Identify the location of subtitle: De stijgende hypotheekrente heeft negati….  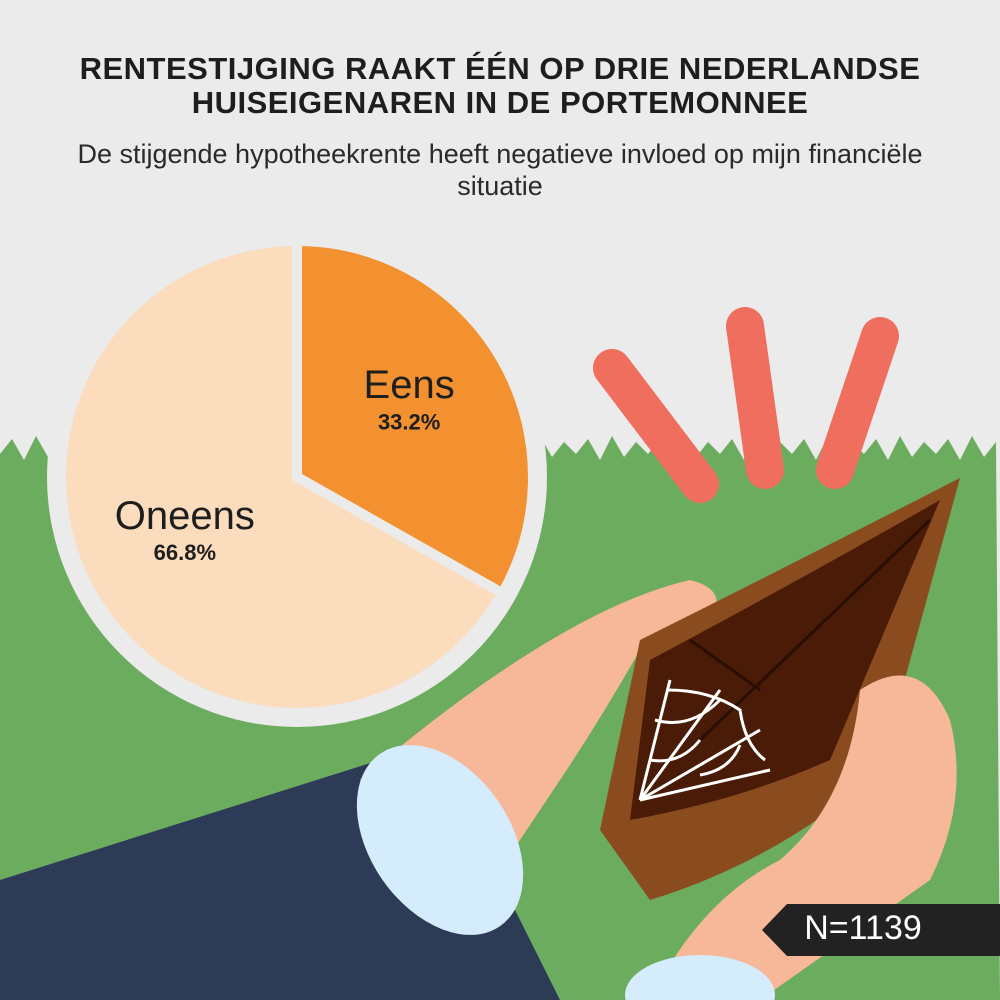
(500, 170).